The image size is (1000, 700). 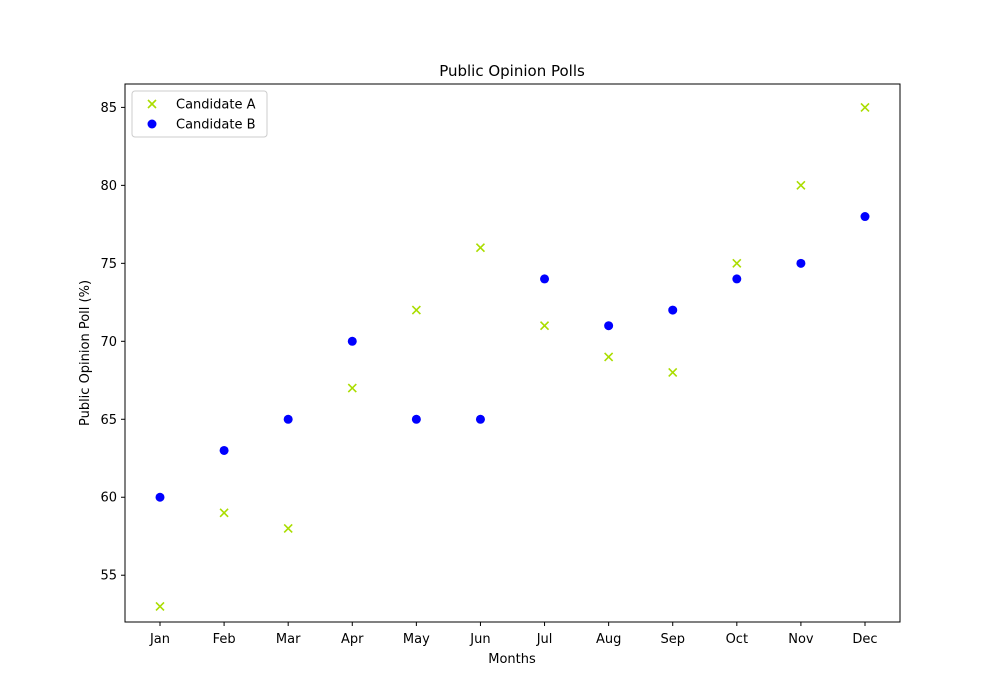 I want to click on legend: Candidate A Candidate B, so click(x=199, y=114).